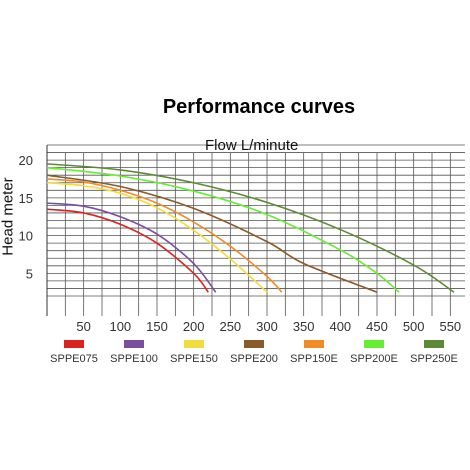  Describe the element at coordinates (314, 359) in the screenshot. I see `legend-label: SPP150E` at that location.